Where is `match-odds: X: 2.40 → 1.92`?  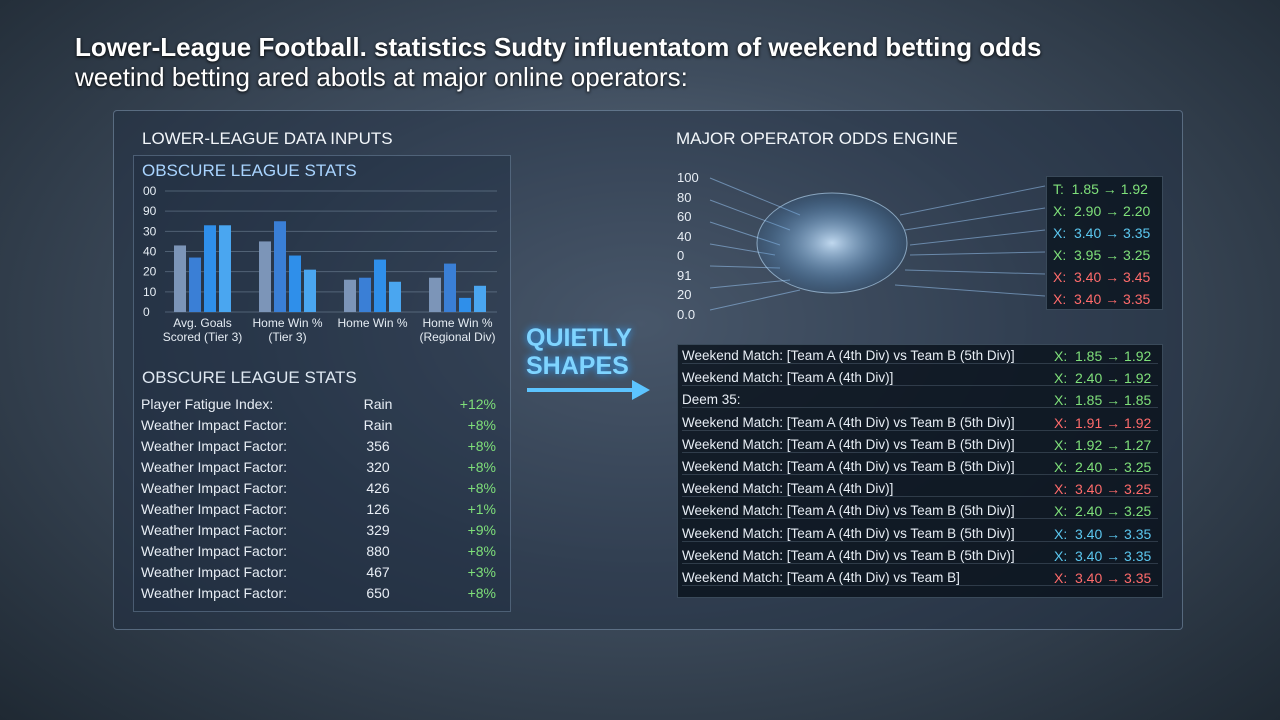
match-odds: X: 2.40 → 1.92 is located at coordinates (1103, 378).